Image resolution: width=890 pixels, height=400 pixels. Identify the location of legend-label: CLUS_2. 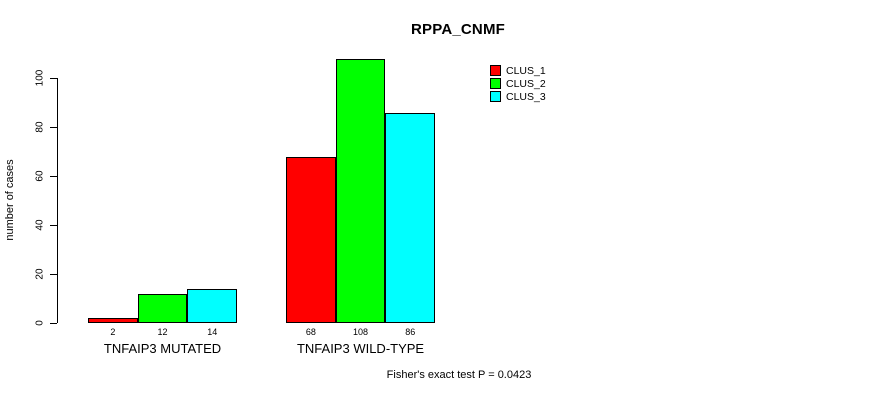
(526, 83).